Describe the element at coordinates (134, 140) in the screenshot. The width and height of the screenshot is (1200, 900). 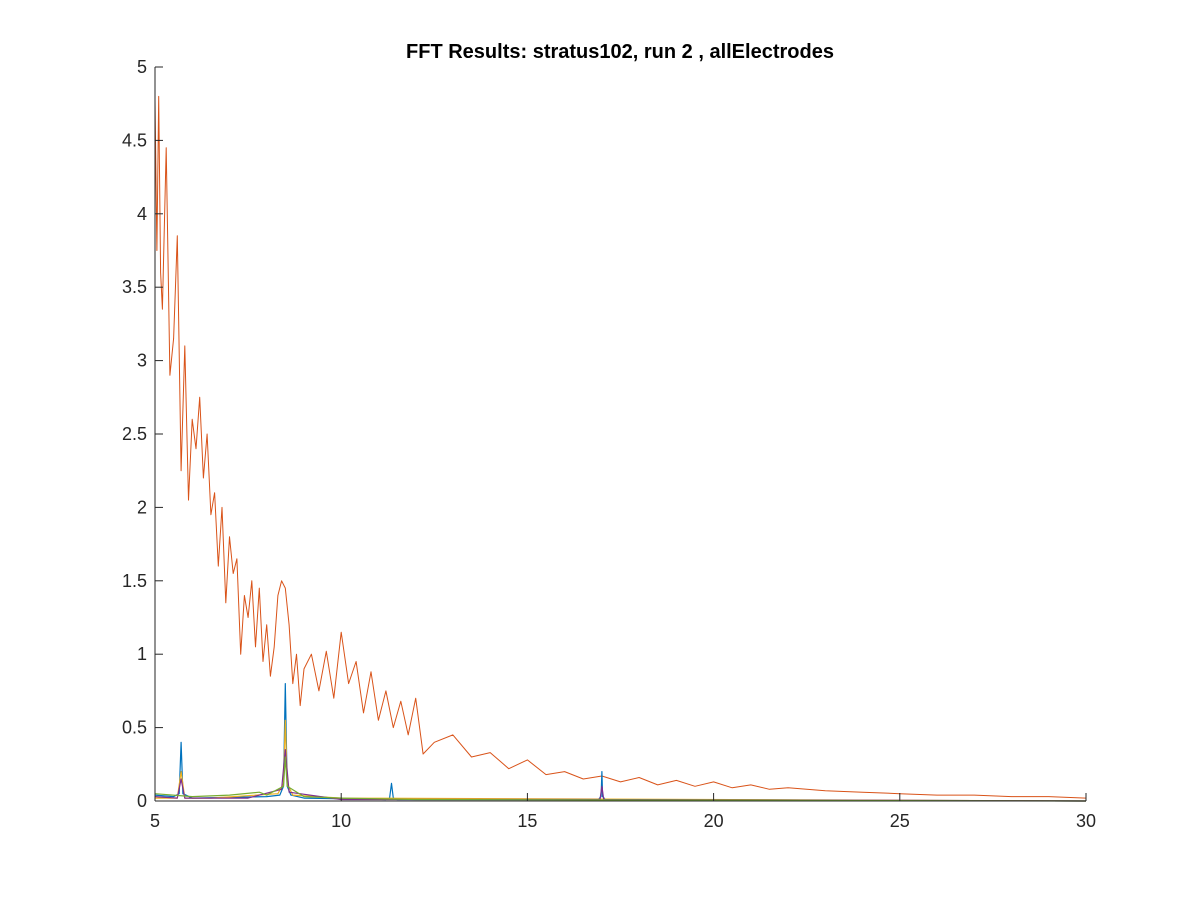
I see `y-tick-label: 4.5` at that location.